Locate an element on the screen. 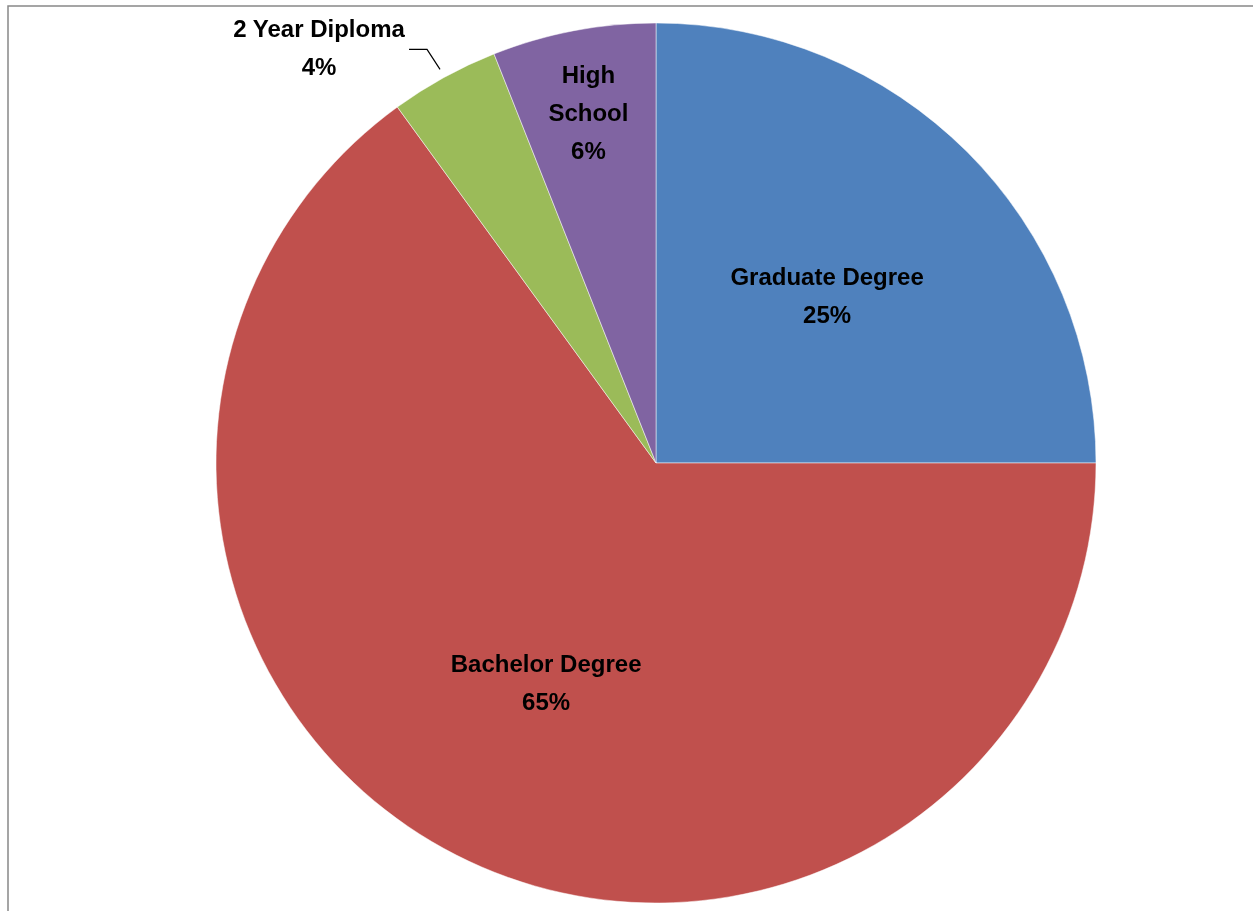  data-label: 6% is located at coordinates (588, 150).